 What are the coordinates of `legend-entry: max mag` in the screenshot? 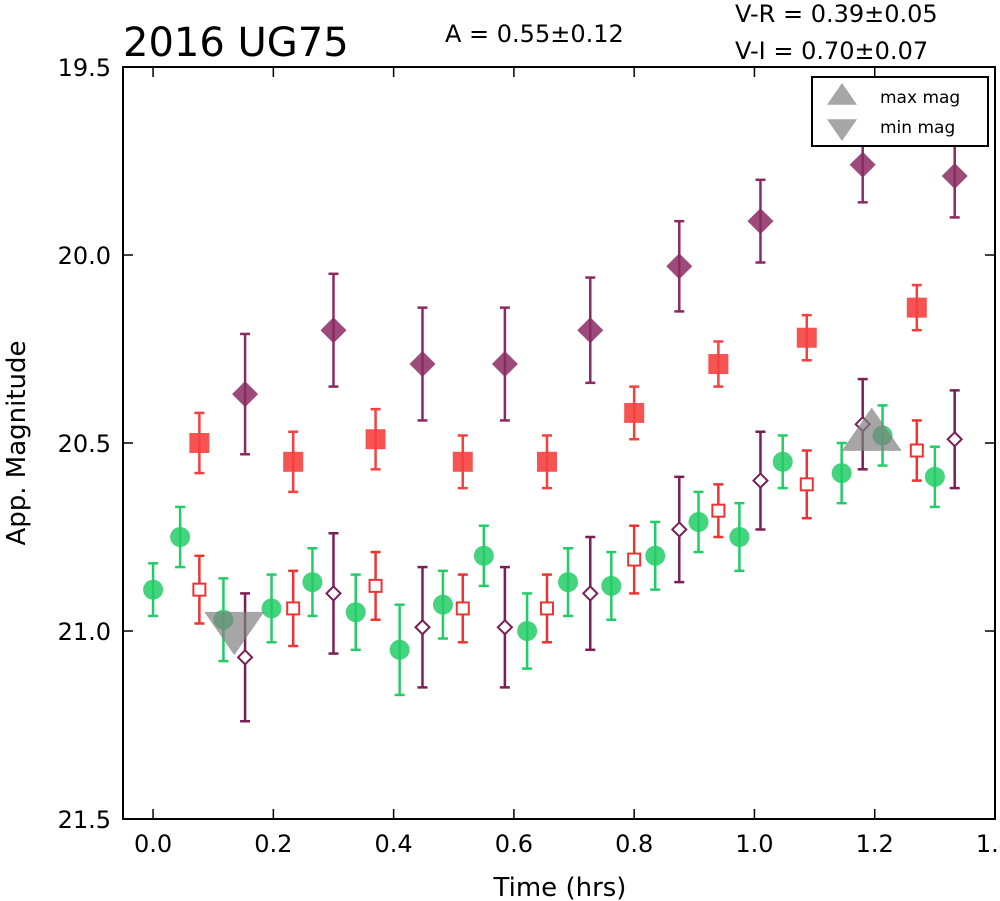 It's located at (893, 95).